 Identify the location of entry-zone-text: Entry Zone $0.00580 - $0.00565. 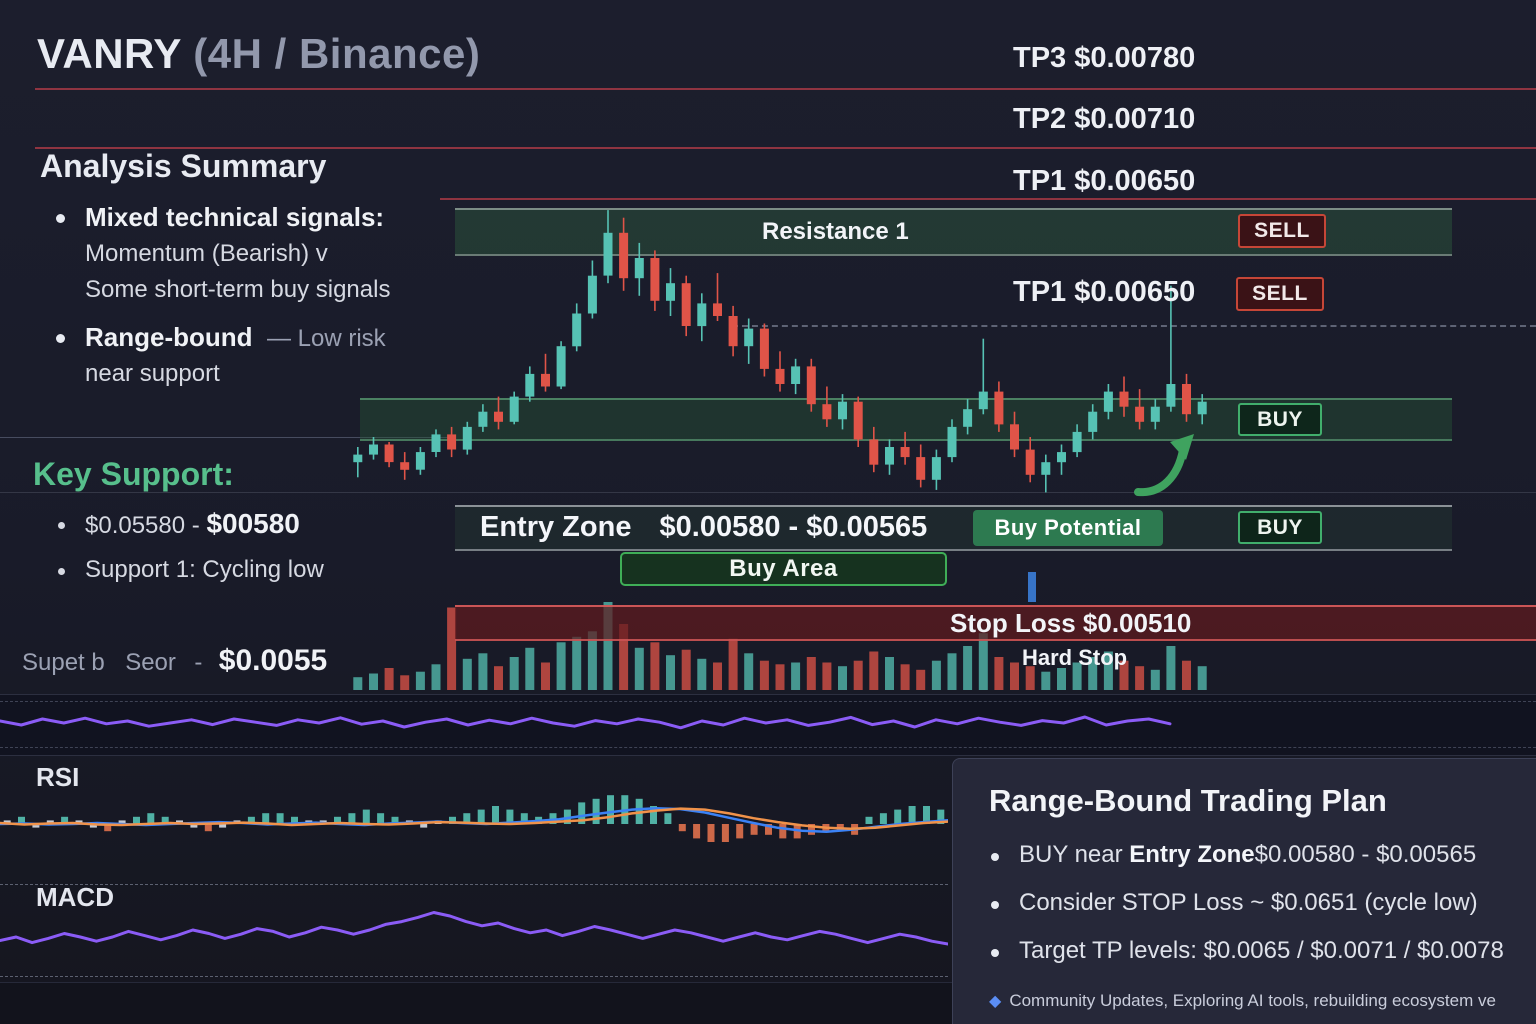
(703, 527).